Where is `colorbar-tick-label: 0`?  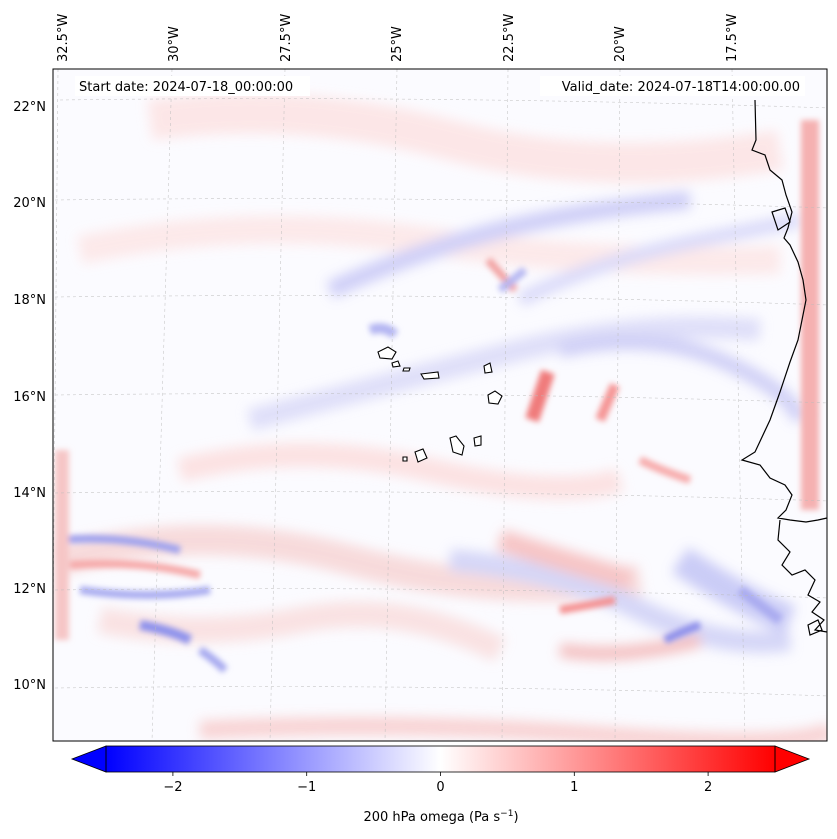 colorbar-tick-label: 0 is located at coordinates (440, 787).